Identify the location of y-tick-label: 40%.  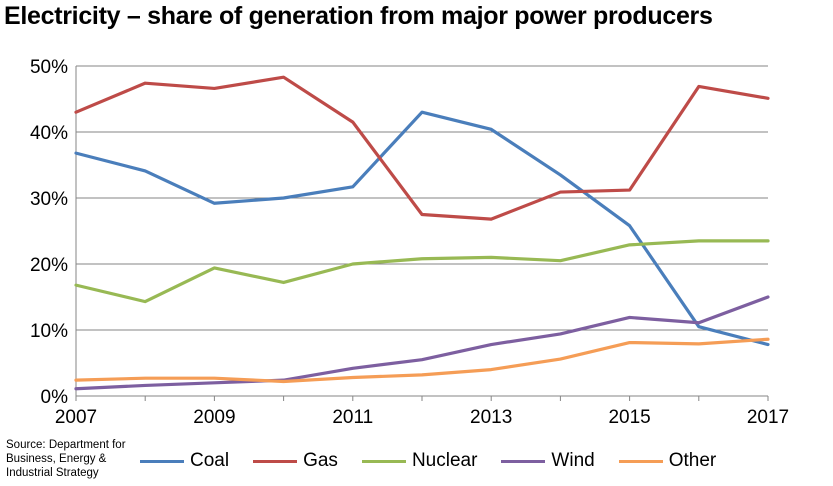
(49, 133).